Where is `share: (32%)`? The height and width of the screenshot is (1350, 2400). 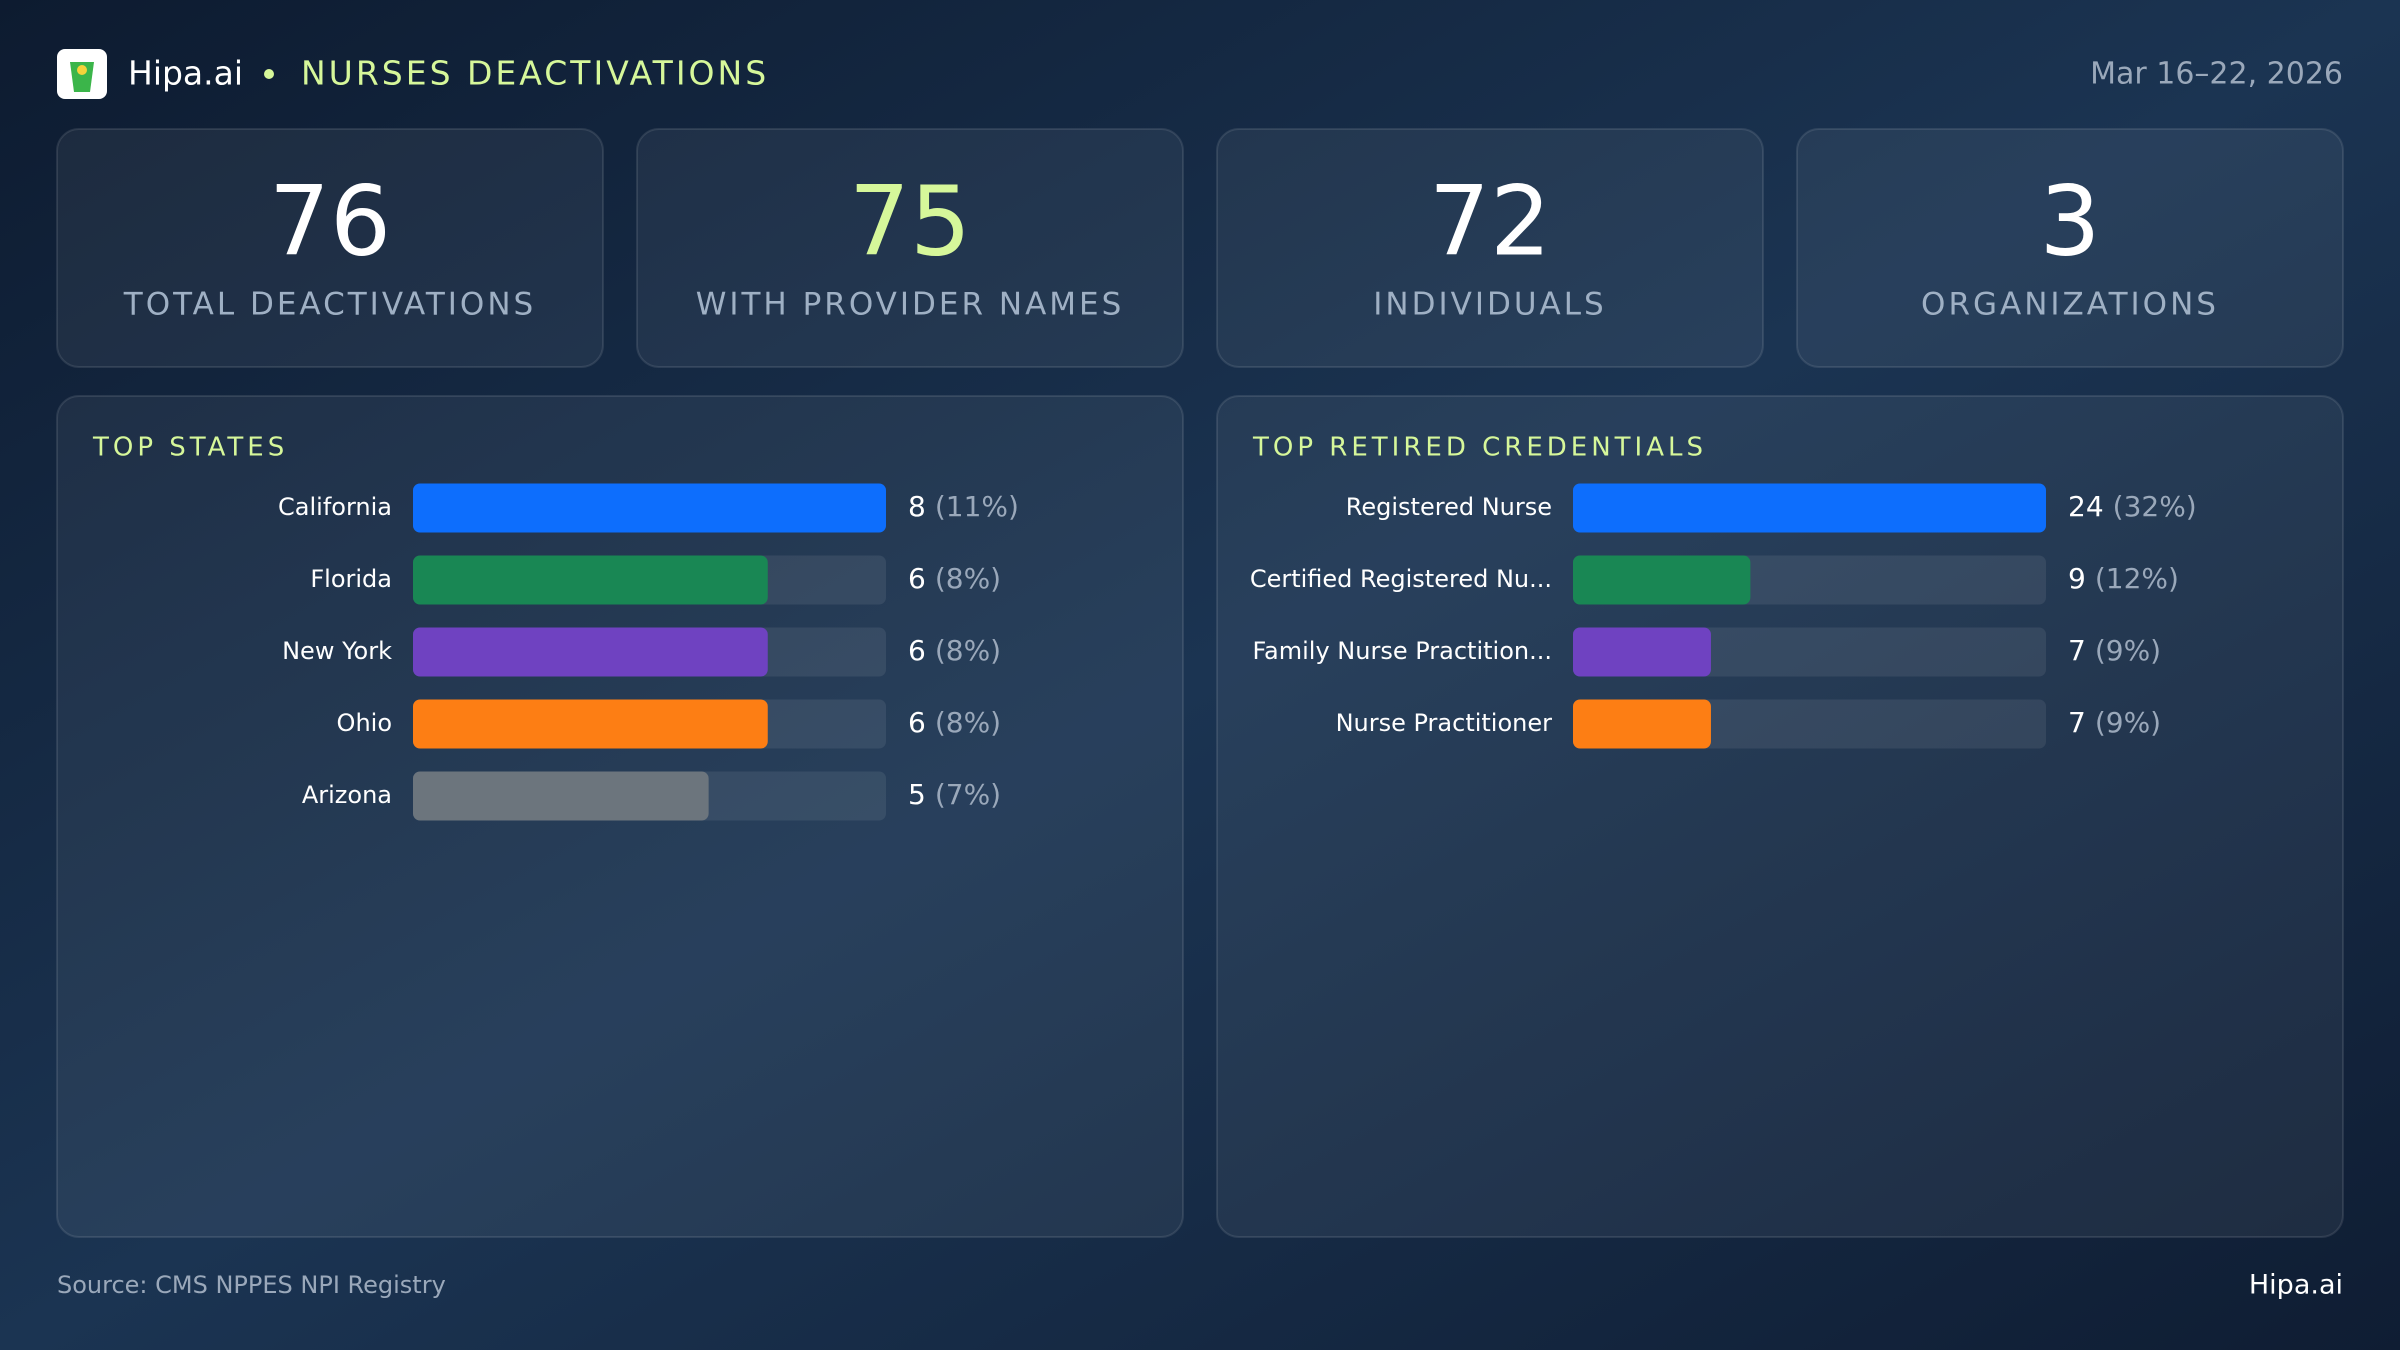
share: (32%) is located at coordinates (2155, 506).